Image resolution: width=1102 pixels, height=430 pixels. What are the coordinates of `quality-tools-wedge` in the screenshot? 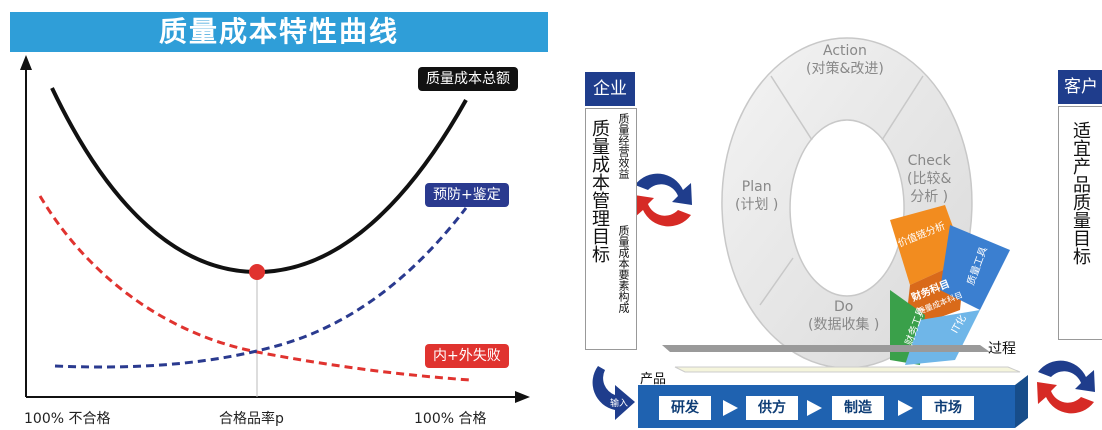 It's located at (975, 267).